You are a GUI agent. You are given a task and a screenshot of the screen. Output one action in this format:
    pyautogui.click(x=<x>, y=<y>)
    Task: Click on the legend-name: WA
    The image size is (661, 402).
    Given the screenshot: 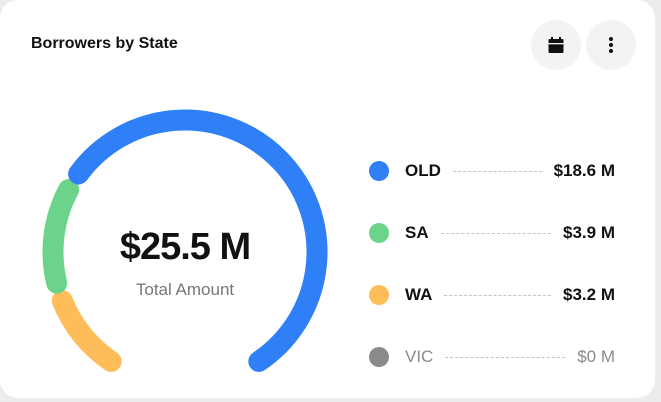 What is the action you would take?
    pyautogui.click(x=419, y=294)
    